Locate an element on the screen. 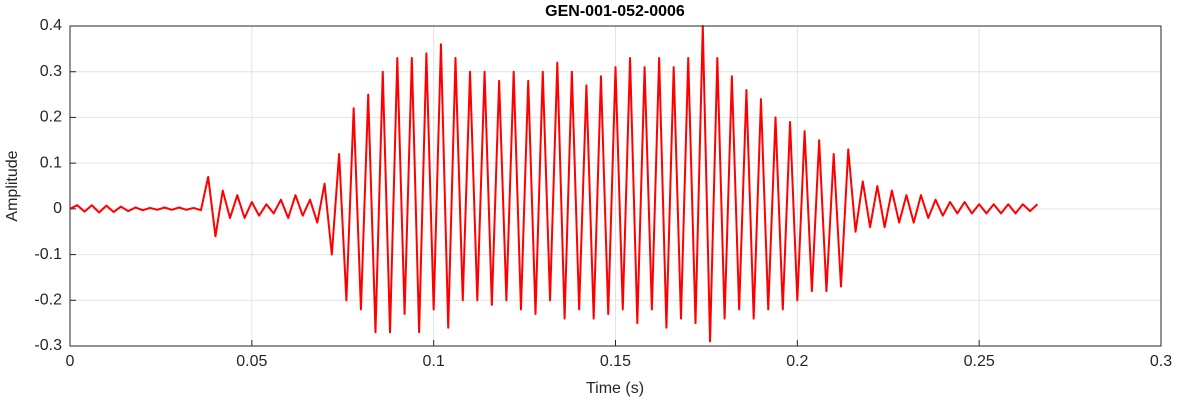 This screenshot has height=404, width=1177. y-axis-label: Amplitude is located at coordinates (12, 185).